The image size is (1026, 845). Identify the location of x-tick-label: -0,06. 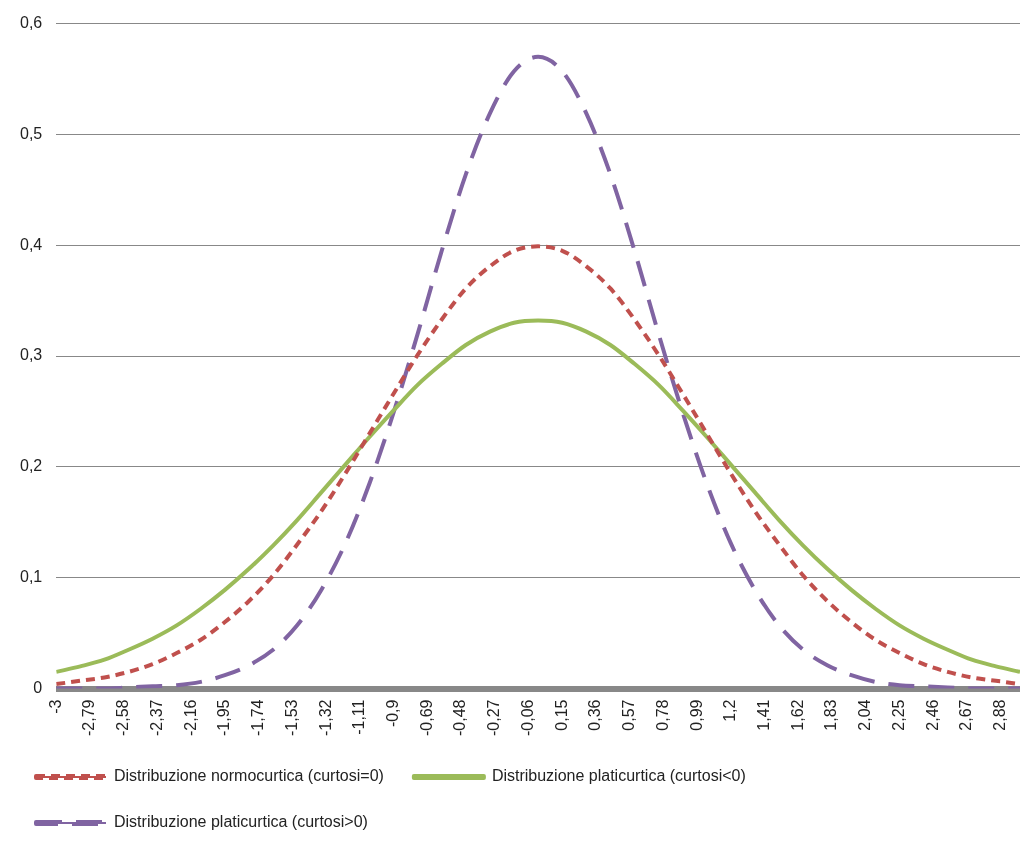
(527, 717).